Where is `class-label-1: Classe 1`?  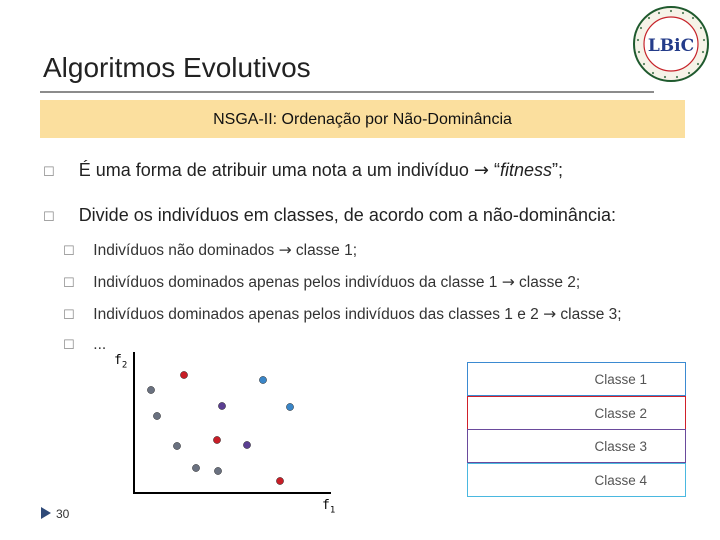
class-label-1: Classe 1 is located at coordinates (620, 379).